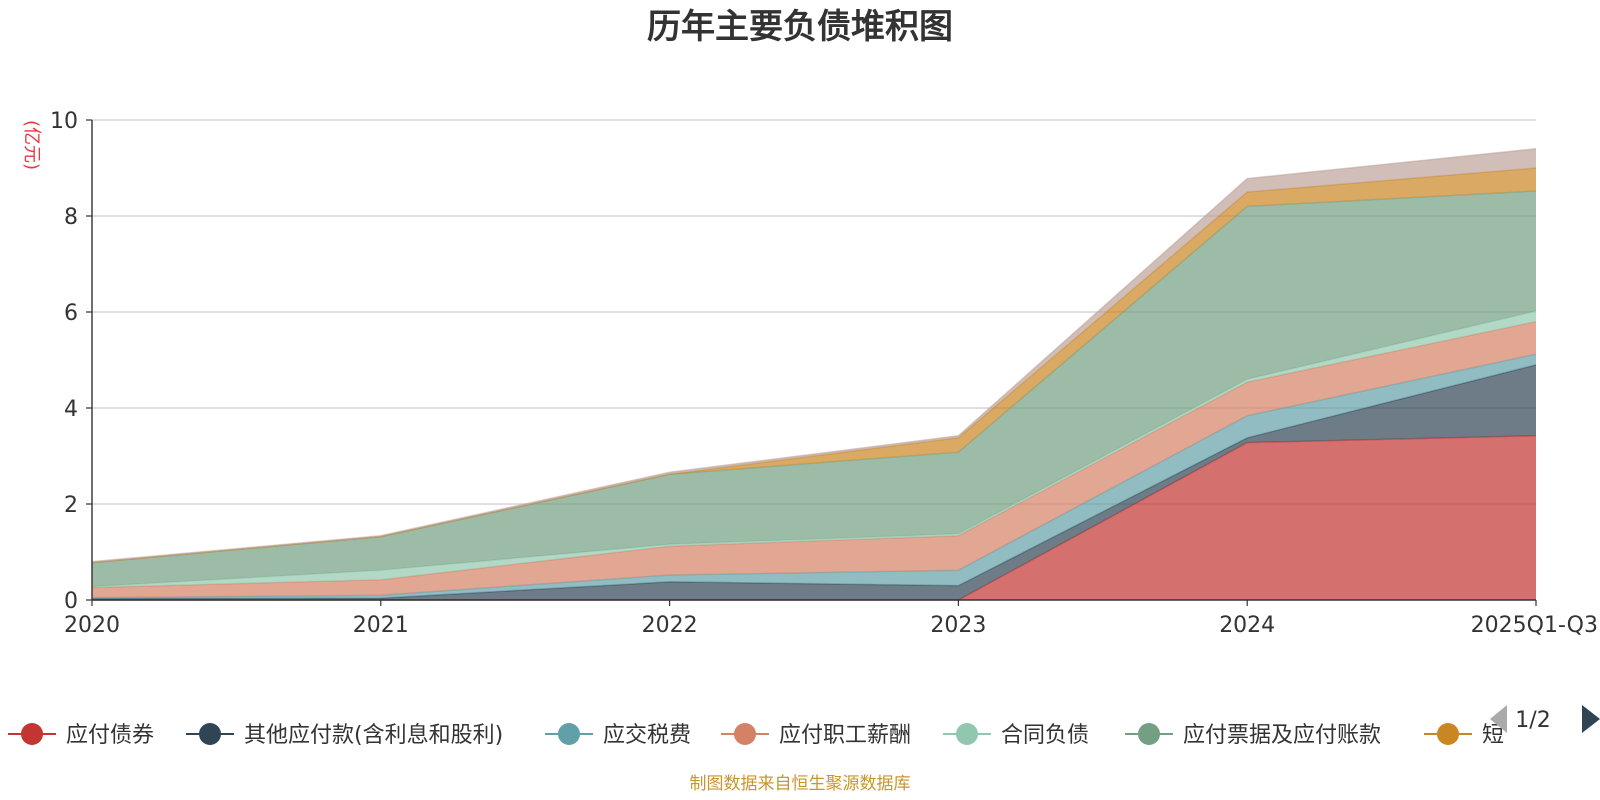 Image resolution: width=1600 pixels, height=800 pixels. What do you see at coordinates (800, 784) in the screenshot?
I see `data-source-note: 制图数据来自恒生聚源数据库` at bounding box center [800, 784].